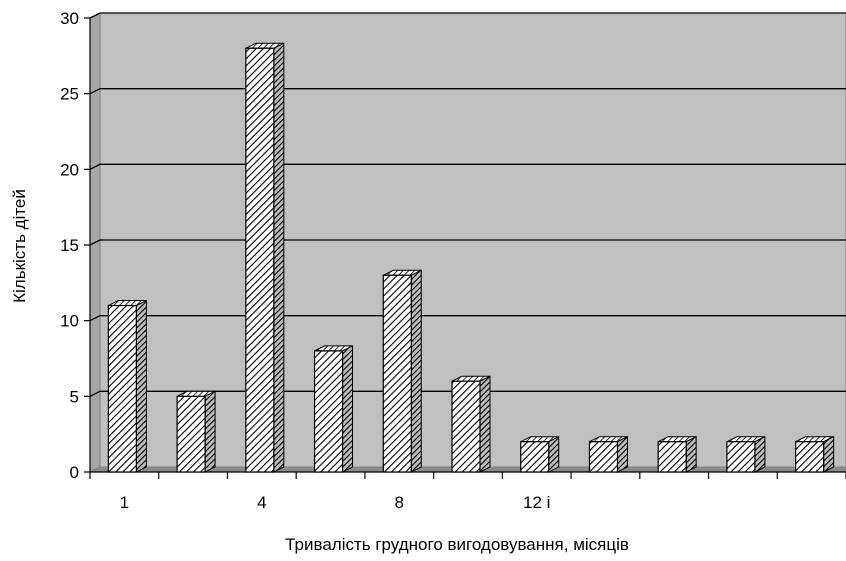  Describe the element at coordinates (124, 502) in the screenshot. I see `x-tick-label: 1` at that location.